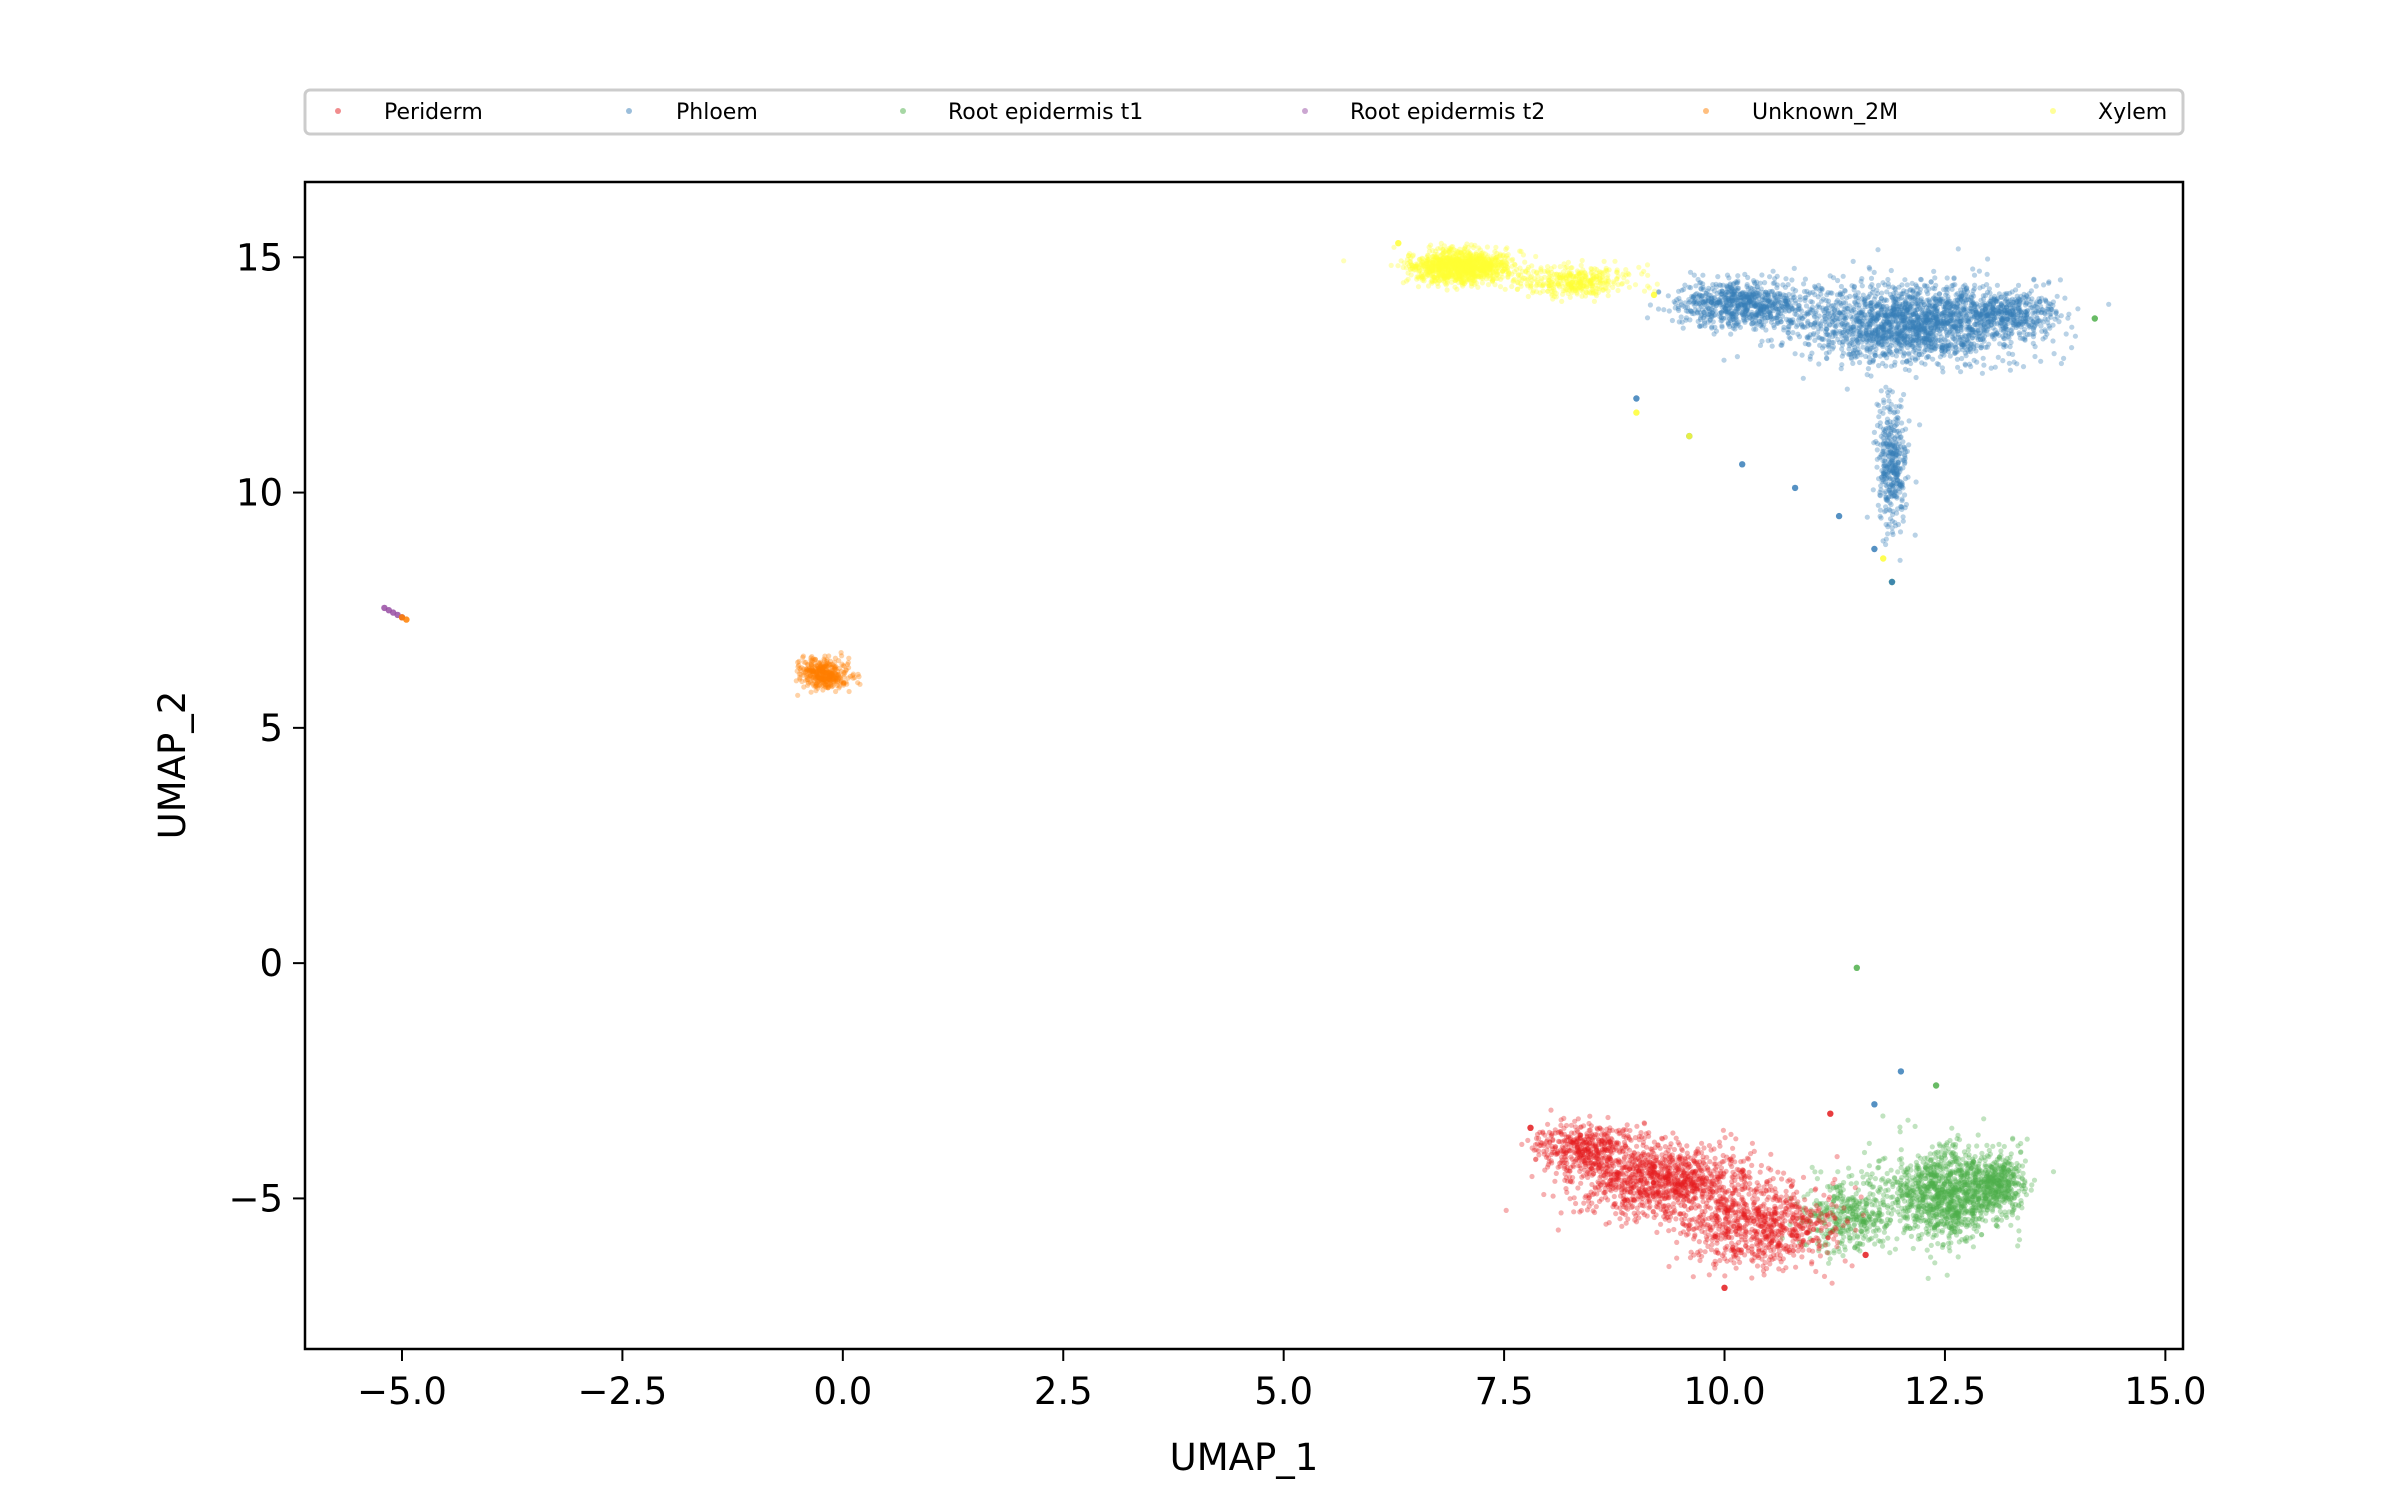 This screenshot has height=1500, width=2400. What do you see at coordinates (1244, 112) in the screenshot?
I see `legend-frame` at bounding box center [1244, 112].